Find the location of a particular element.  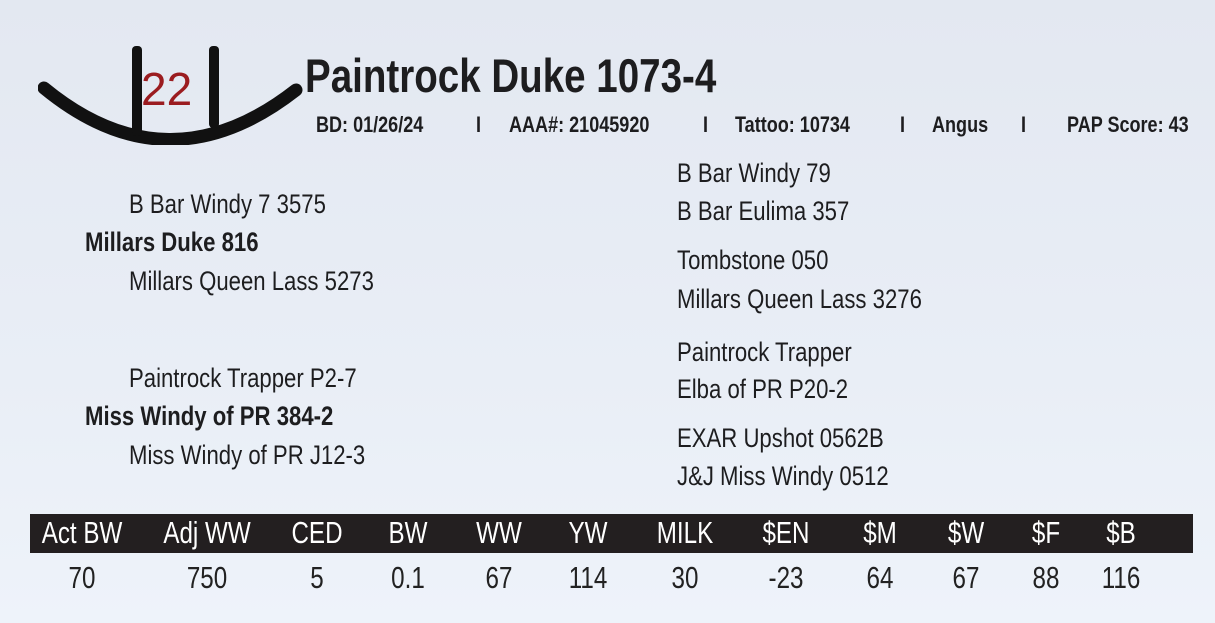

epd-header: Adj WW is located at coordinates (207, 533).